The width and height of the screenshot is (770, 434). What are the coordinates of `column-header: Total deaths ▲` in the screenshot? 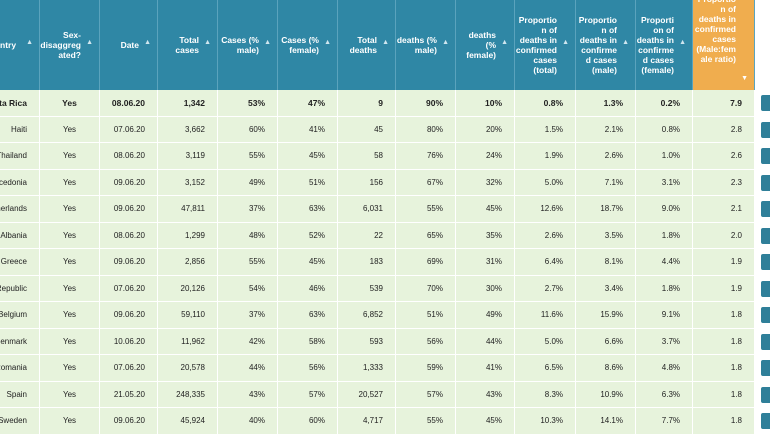 It's located at (367, 45).